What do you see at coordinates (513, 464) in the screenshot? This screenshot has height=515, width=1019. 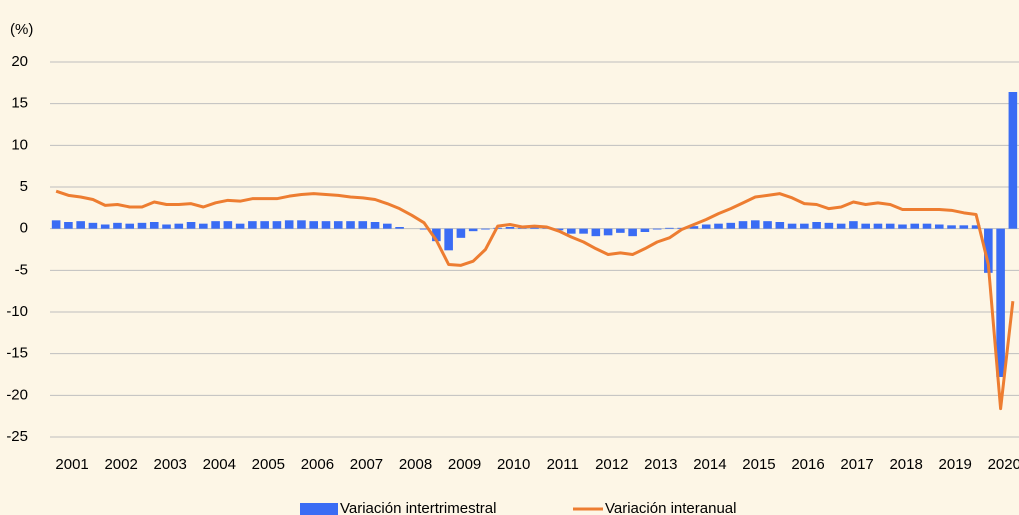 I see `x-tick-label: 2010` at bounding box center [513, 464].